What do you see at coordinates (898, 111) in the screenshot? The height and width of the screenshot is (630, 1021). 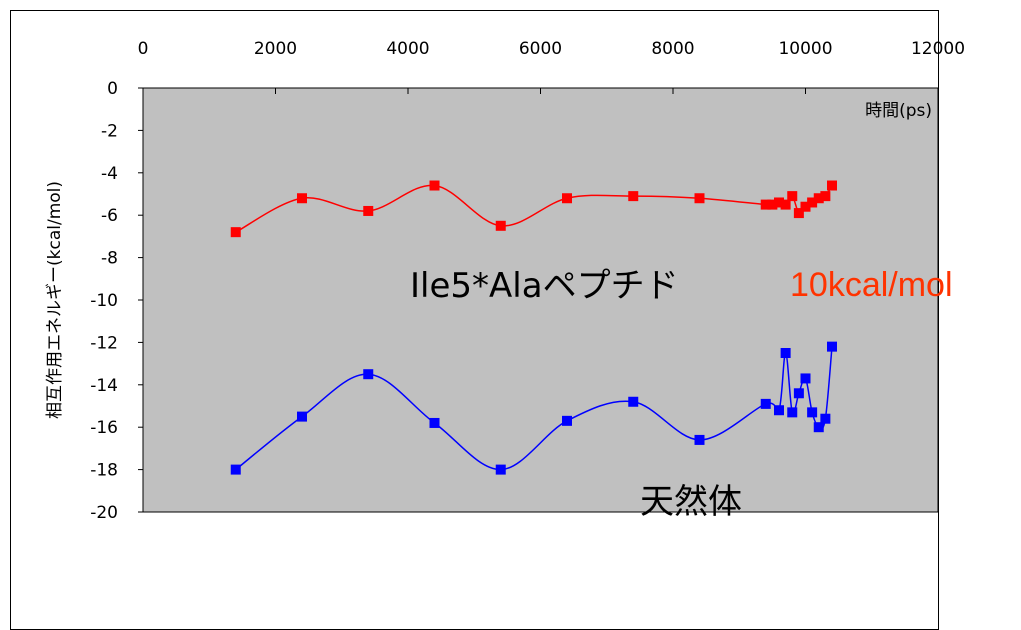 I see `x-axis-label: 時間(ps)` at bounding box center [898, 111].